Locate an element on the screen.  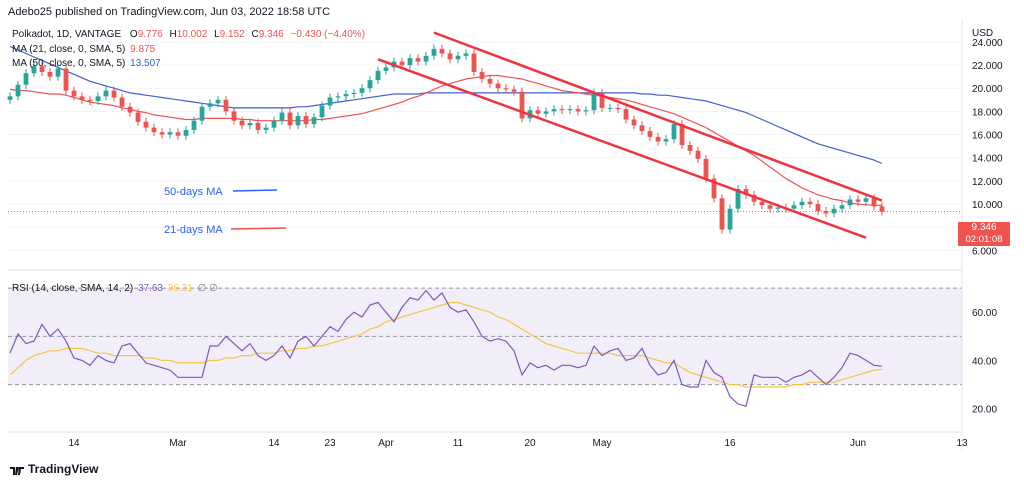
time-tick-label: 14 is located at coordinates (274, 443).